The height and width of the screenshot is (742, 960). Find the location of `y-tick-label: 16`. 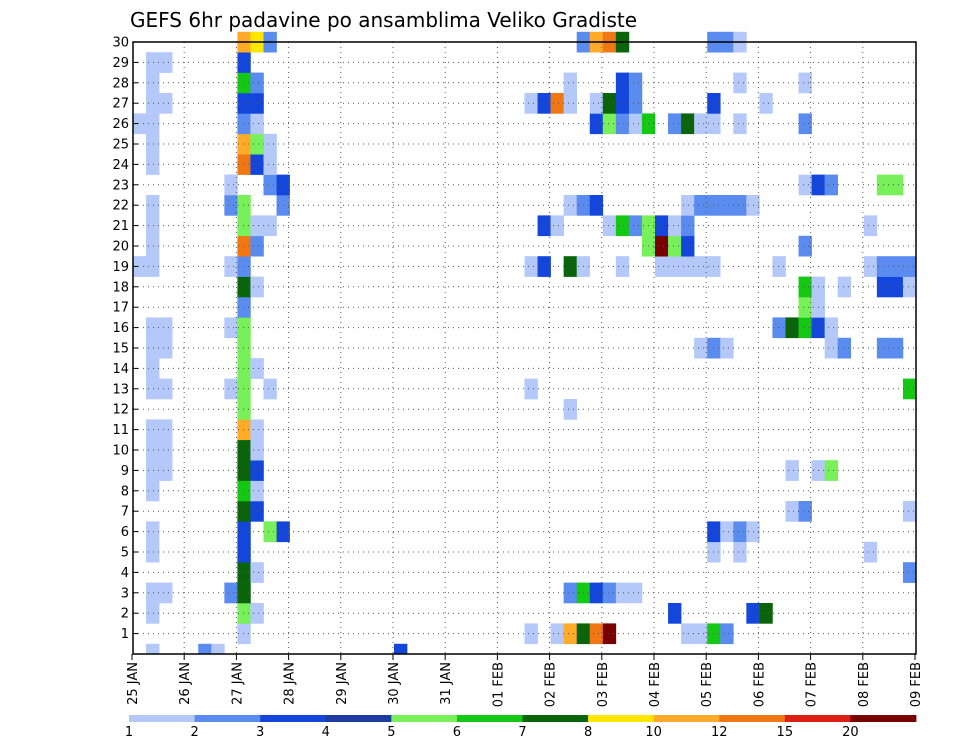

y-tick-label: 16 is located at coordinates (120, 328).